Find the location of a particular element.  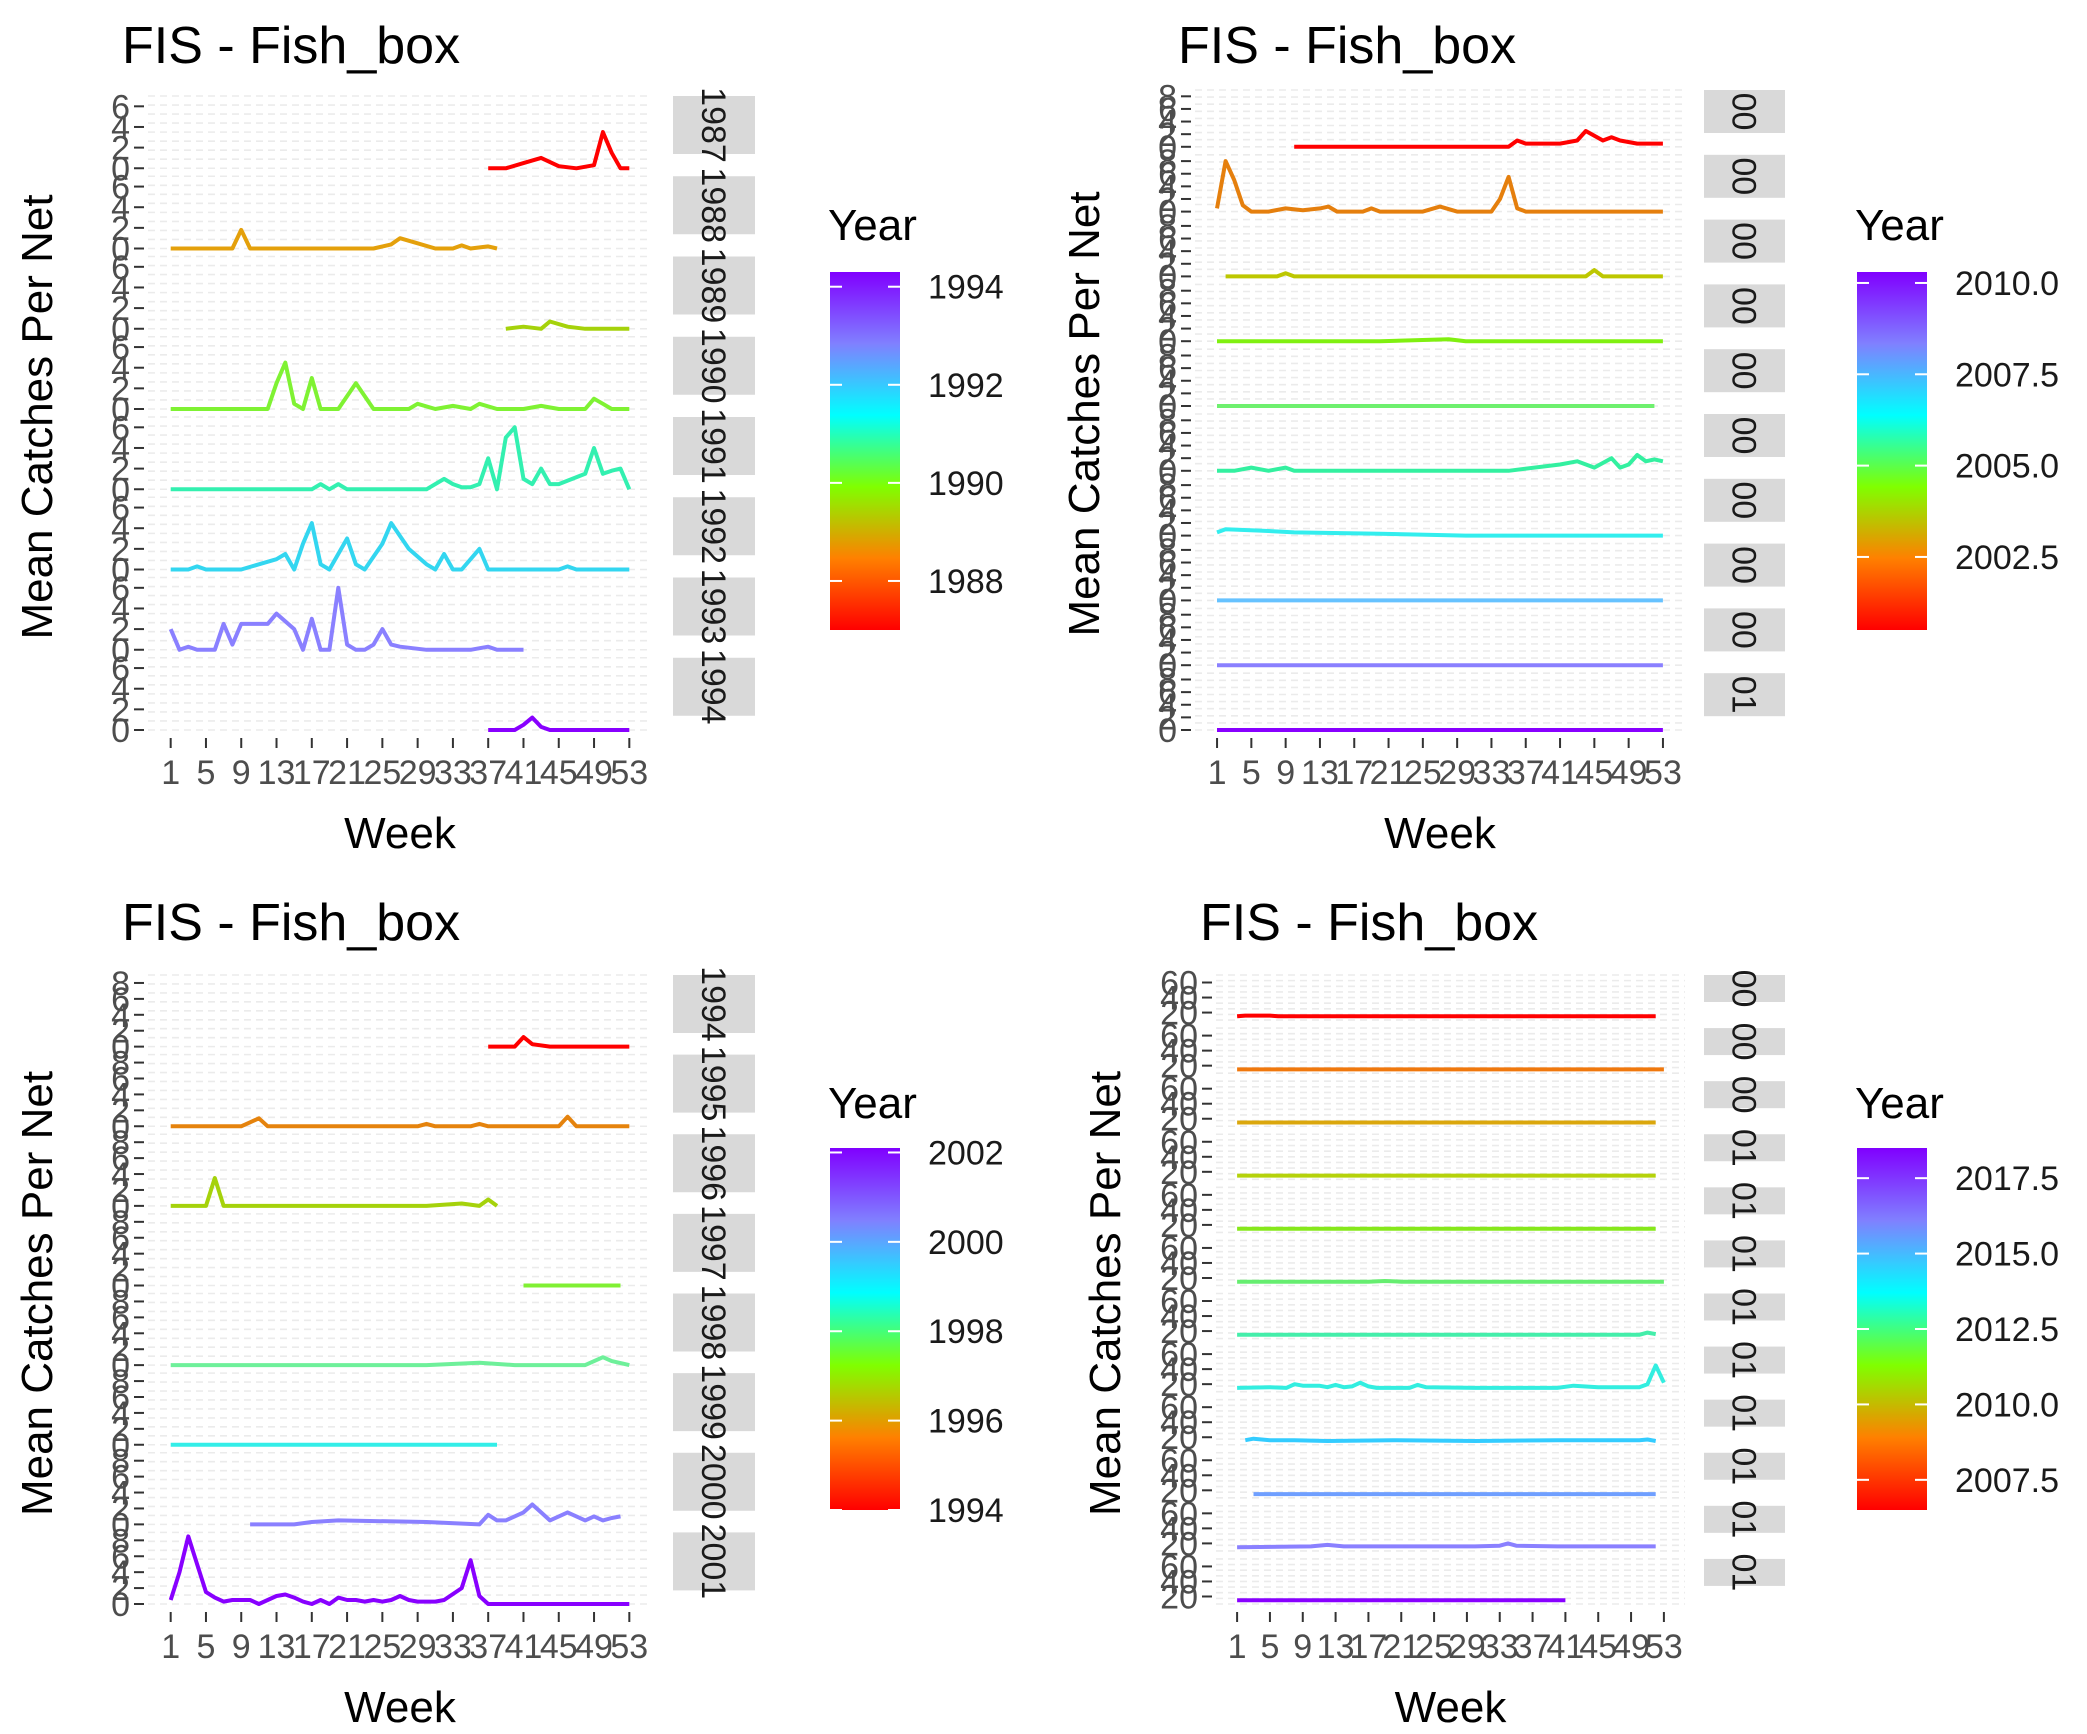

legend-colorbar is located at coordinates (1892, 451).